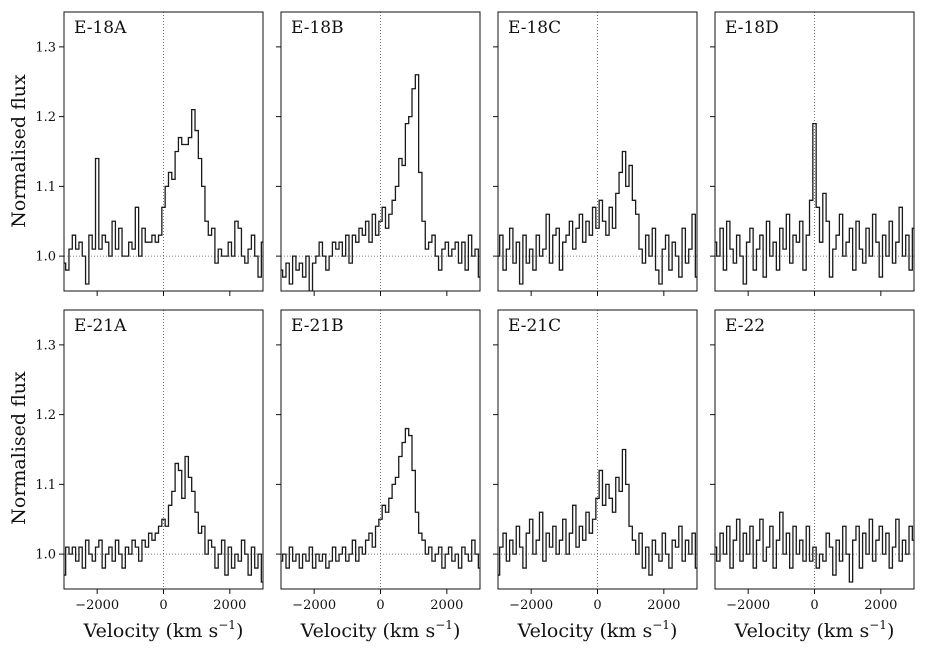 Image resolution: width=926 pixels, height=654 pixels. I want to click on panel-e-18d: E-18D, so click(812, 153).